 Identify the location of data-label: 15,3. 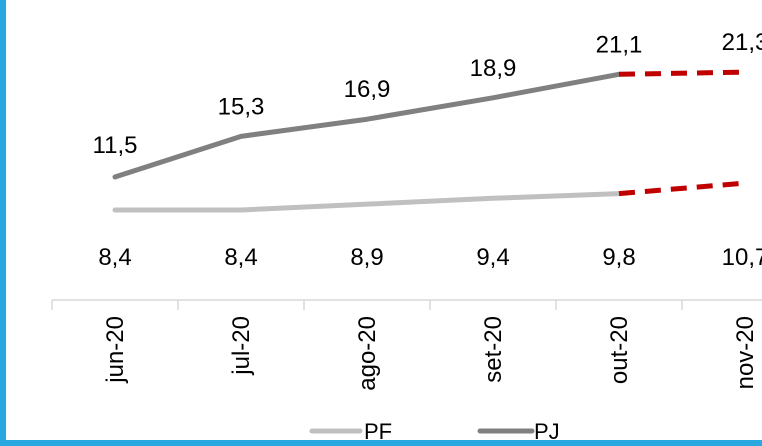
(241, 106).